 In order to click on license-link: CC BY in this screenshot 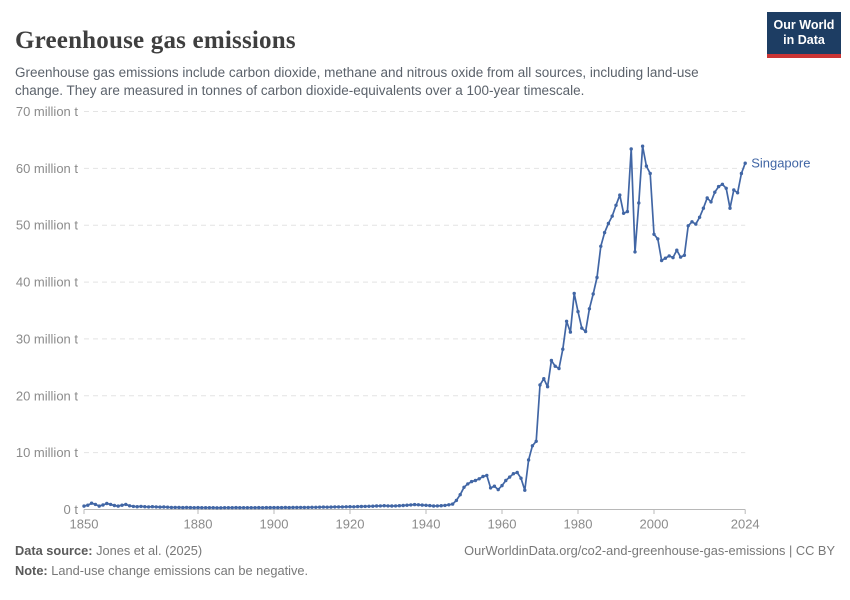, I will do `click(815, 550)`.